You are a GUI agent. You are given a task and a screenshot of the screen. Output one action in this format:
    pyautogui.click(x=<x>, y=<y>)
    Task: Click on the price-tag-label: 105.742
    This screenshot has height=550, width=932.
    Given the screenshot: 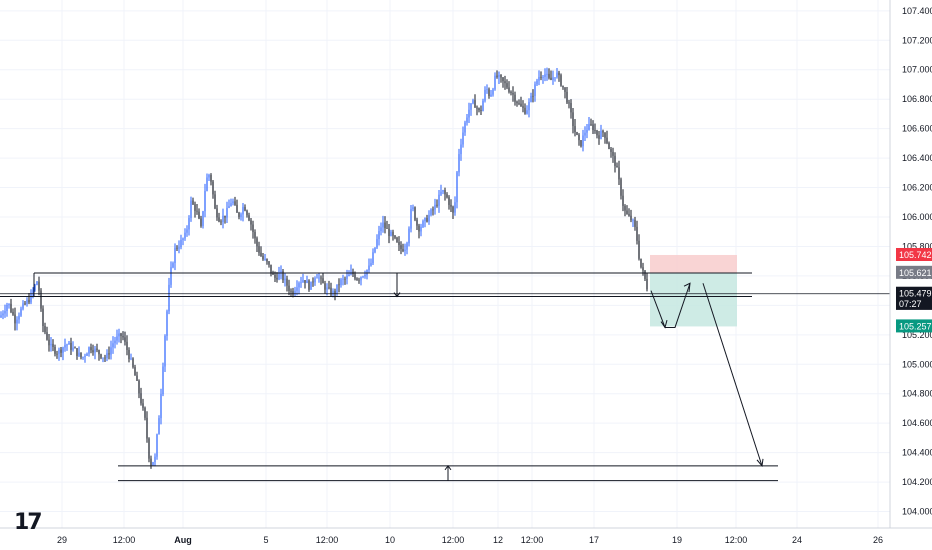 What is the action you would take?
    pyautogui.click(x=915, y=255)
    